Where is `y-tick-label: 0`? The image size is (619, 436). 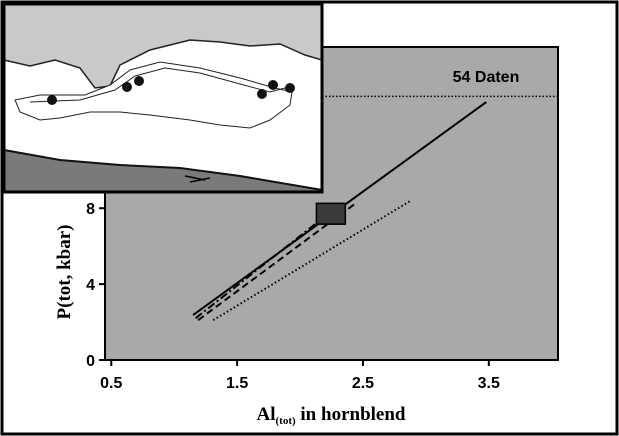
y-tick-label: 0 is located at coordinates (90, 361).